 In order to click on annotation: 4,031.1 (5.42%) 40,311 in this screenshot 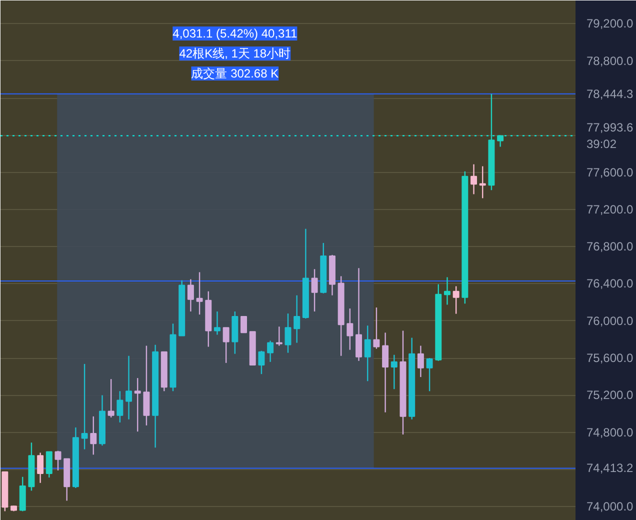, I will do `click(235, 33)`.